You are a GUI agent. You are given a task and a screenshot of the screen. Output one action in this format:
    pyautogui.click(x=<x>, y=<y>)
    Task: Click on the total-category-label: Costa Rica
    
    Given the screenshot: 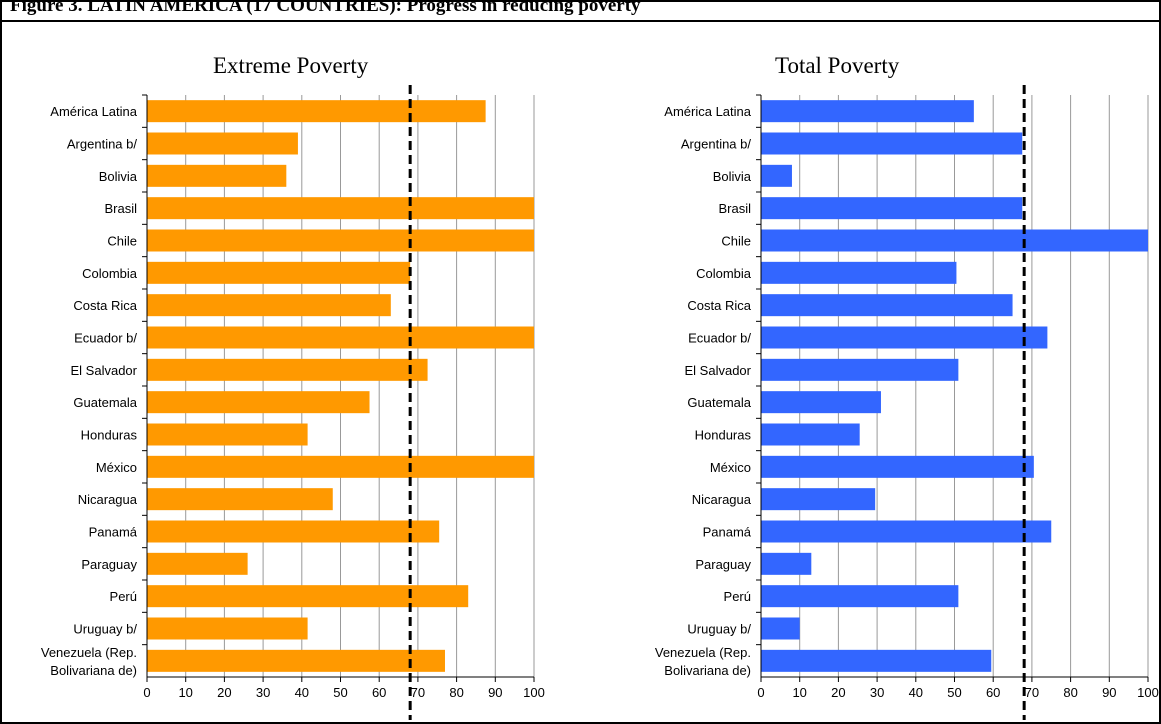 What is the action you would take?
    pyautogui.click(x=719, y=305)
    